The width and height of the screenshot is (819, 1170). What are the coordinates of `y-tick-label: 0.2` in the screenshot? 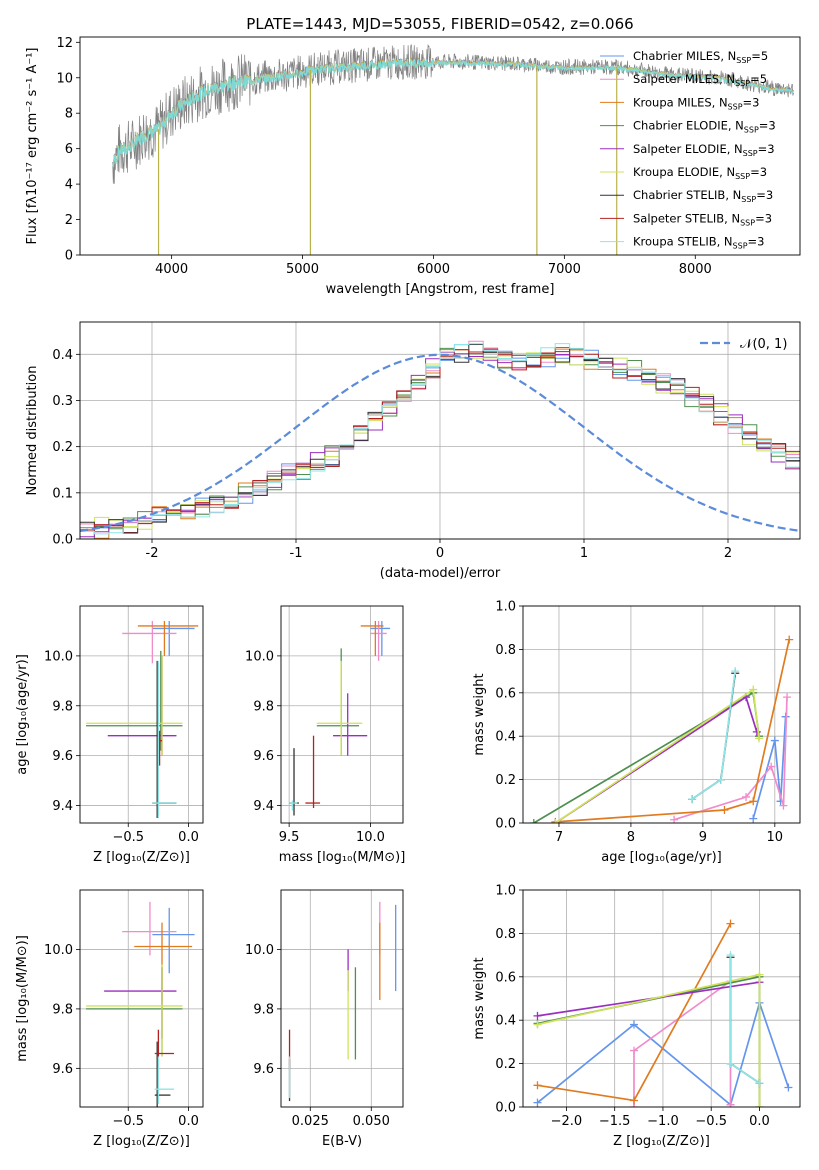 It's located at (505, 1064).